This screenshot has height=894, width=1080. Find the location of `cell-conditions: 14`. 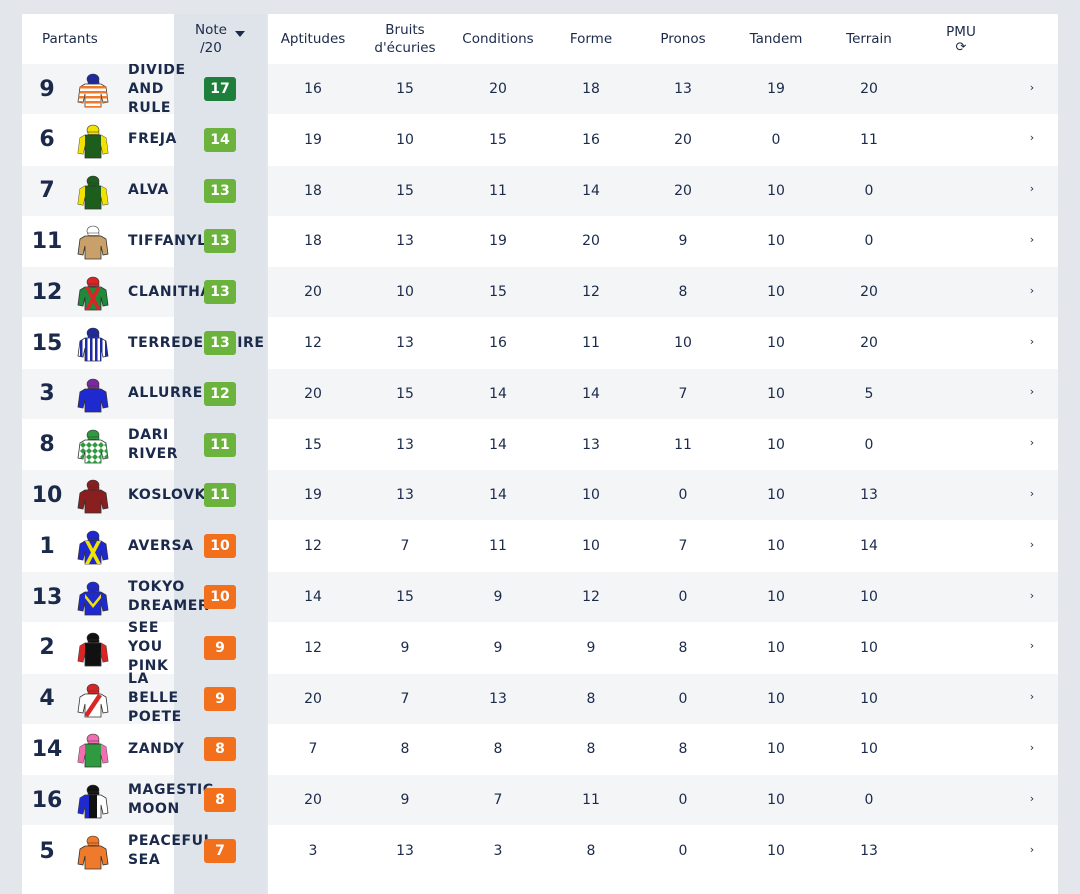

cell-conditions: 14 is located at coordinates (498, 444).